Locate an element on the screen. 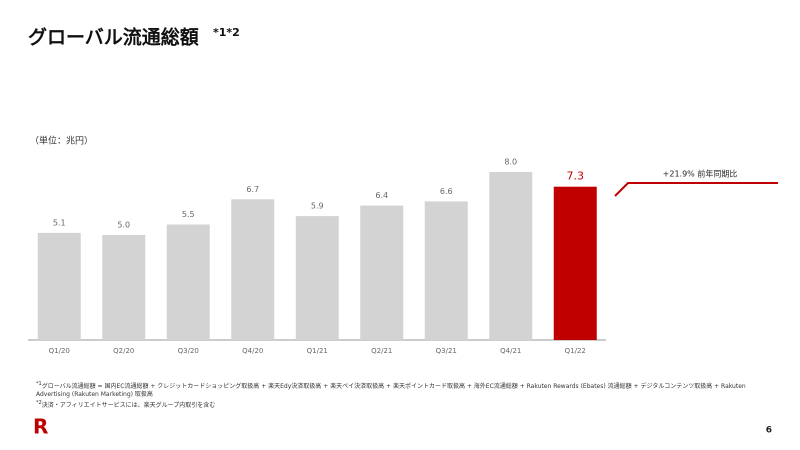 The height and width of the screenshot is (450, 800). value-label: 8.0 is located at coordinates (510, 162).